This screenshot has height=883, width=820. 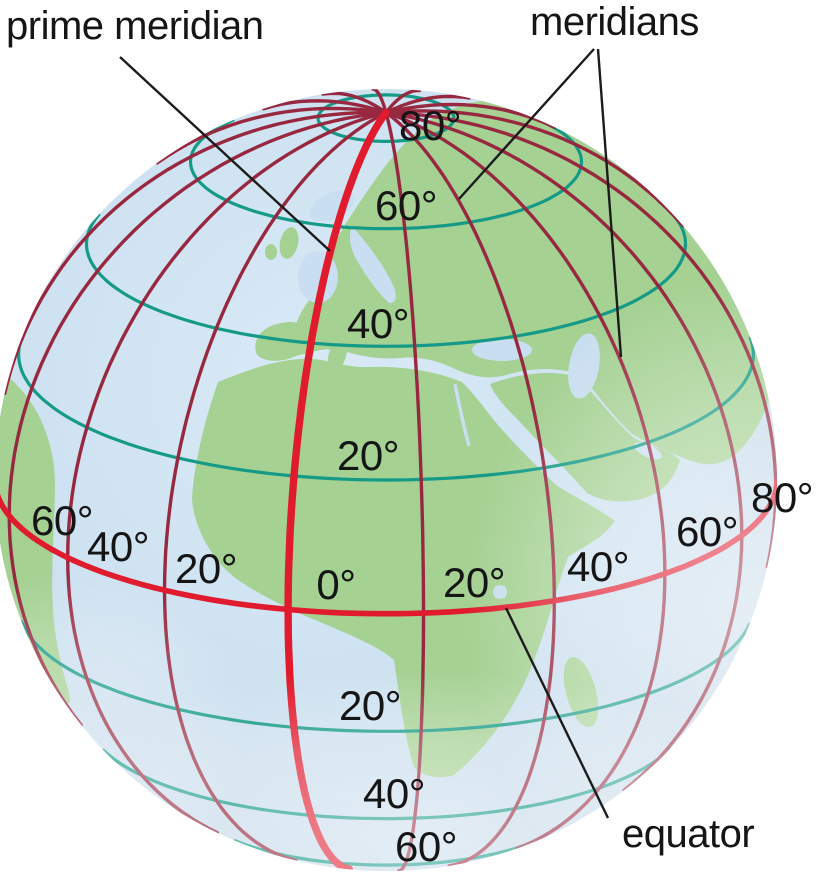 I want to click on lon-label-40e: 40°, so click(x=598, y=566).